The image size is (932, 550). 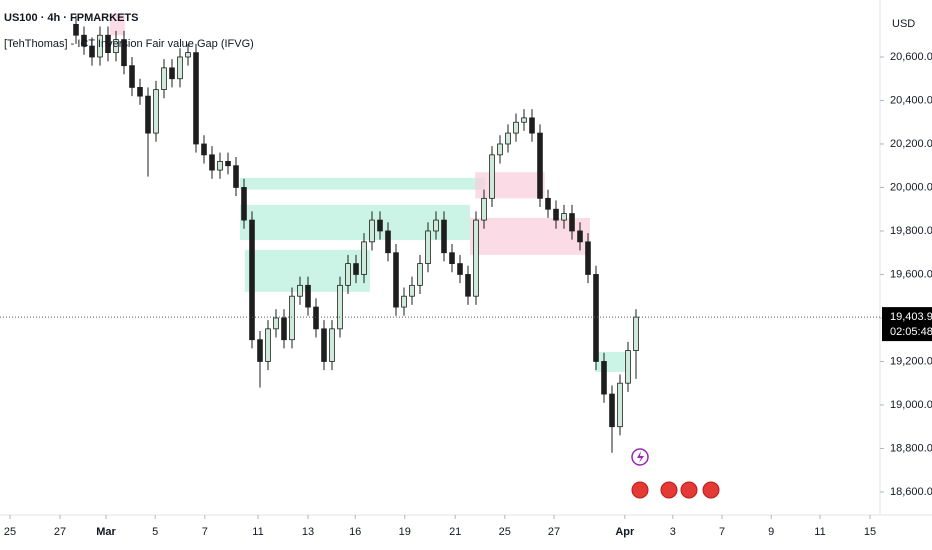 What do you see at coordinates (675, 473) in the screenshot?
I see `event-icons` at bounding box center [675, 473].